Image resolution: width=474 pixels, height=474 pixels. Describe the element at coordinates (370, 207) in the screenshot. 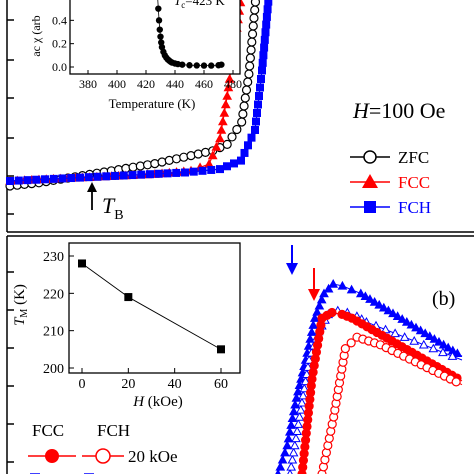

I see `legend-fch-marker` at that location.